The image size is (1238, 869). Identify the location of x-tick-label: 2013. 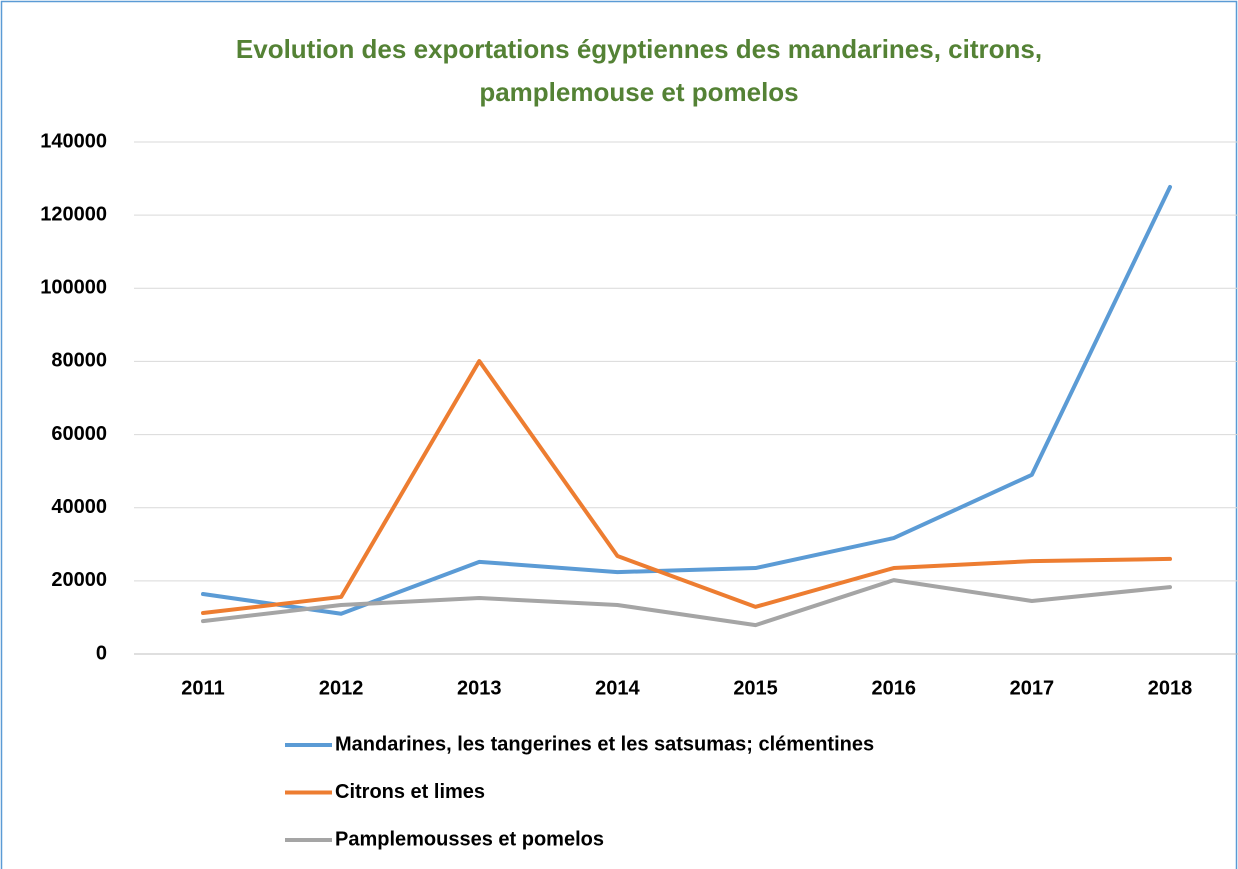
(479, 688).